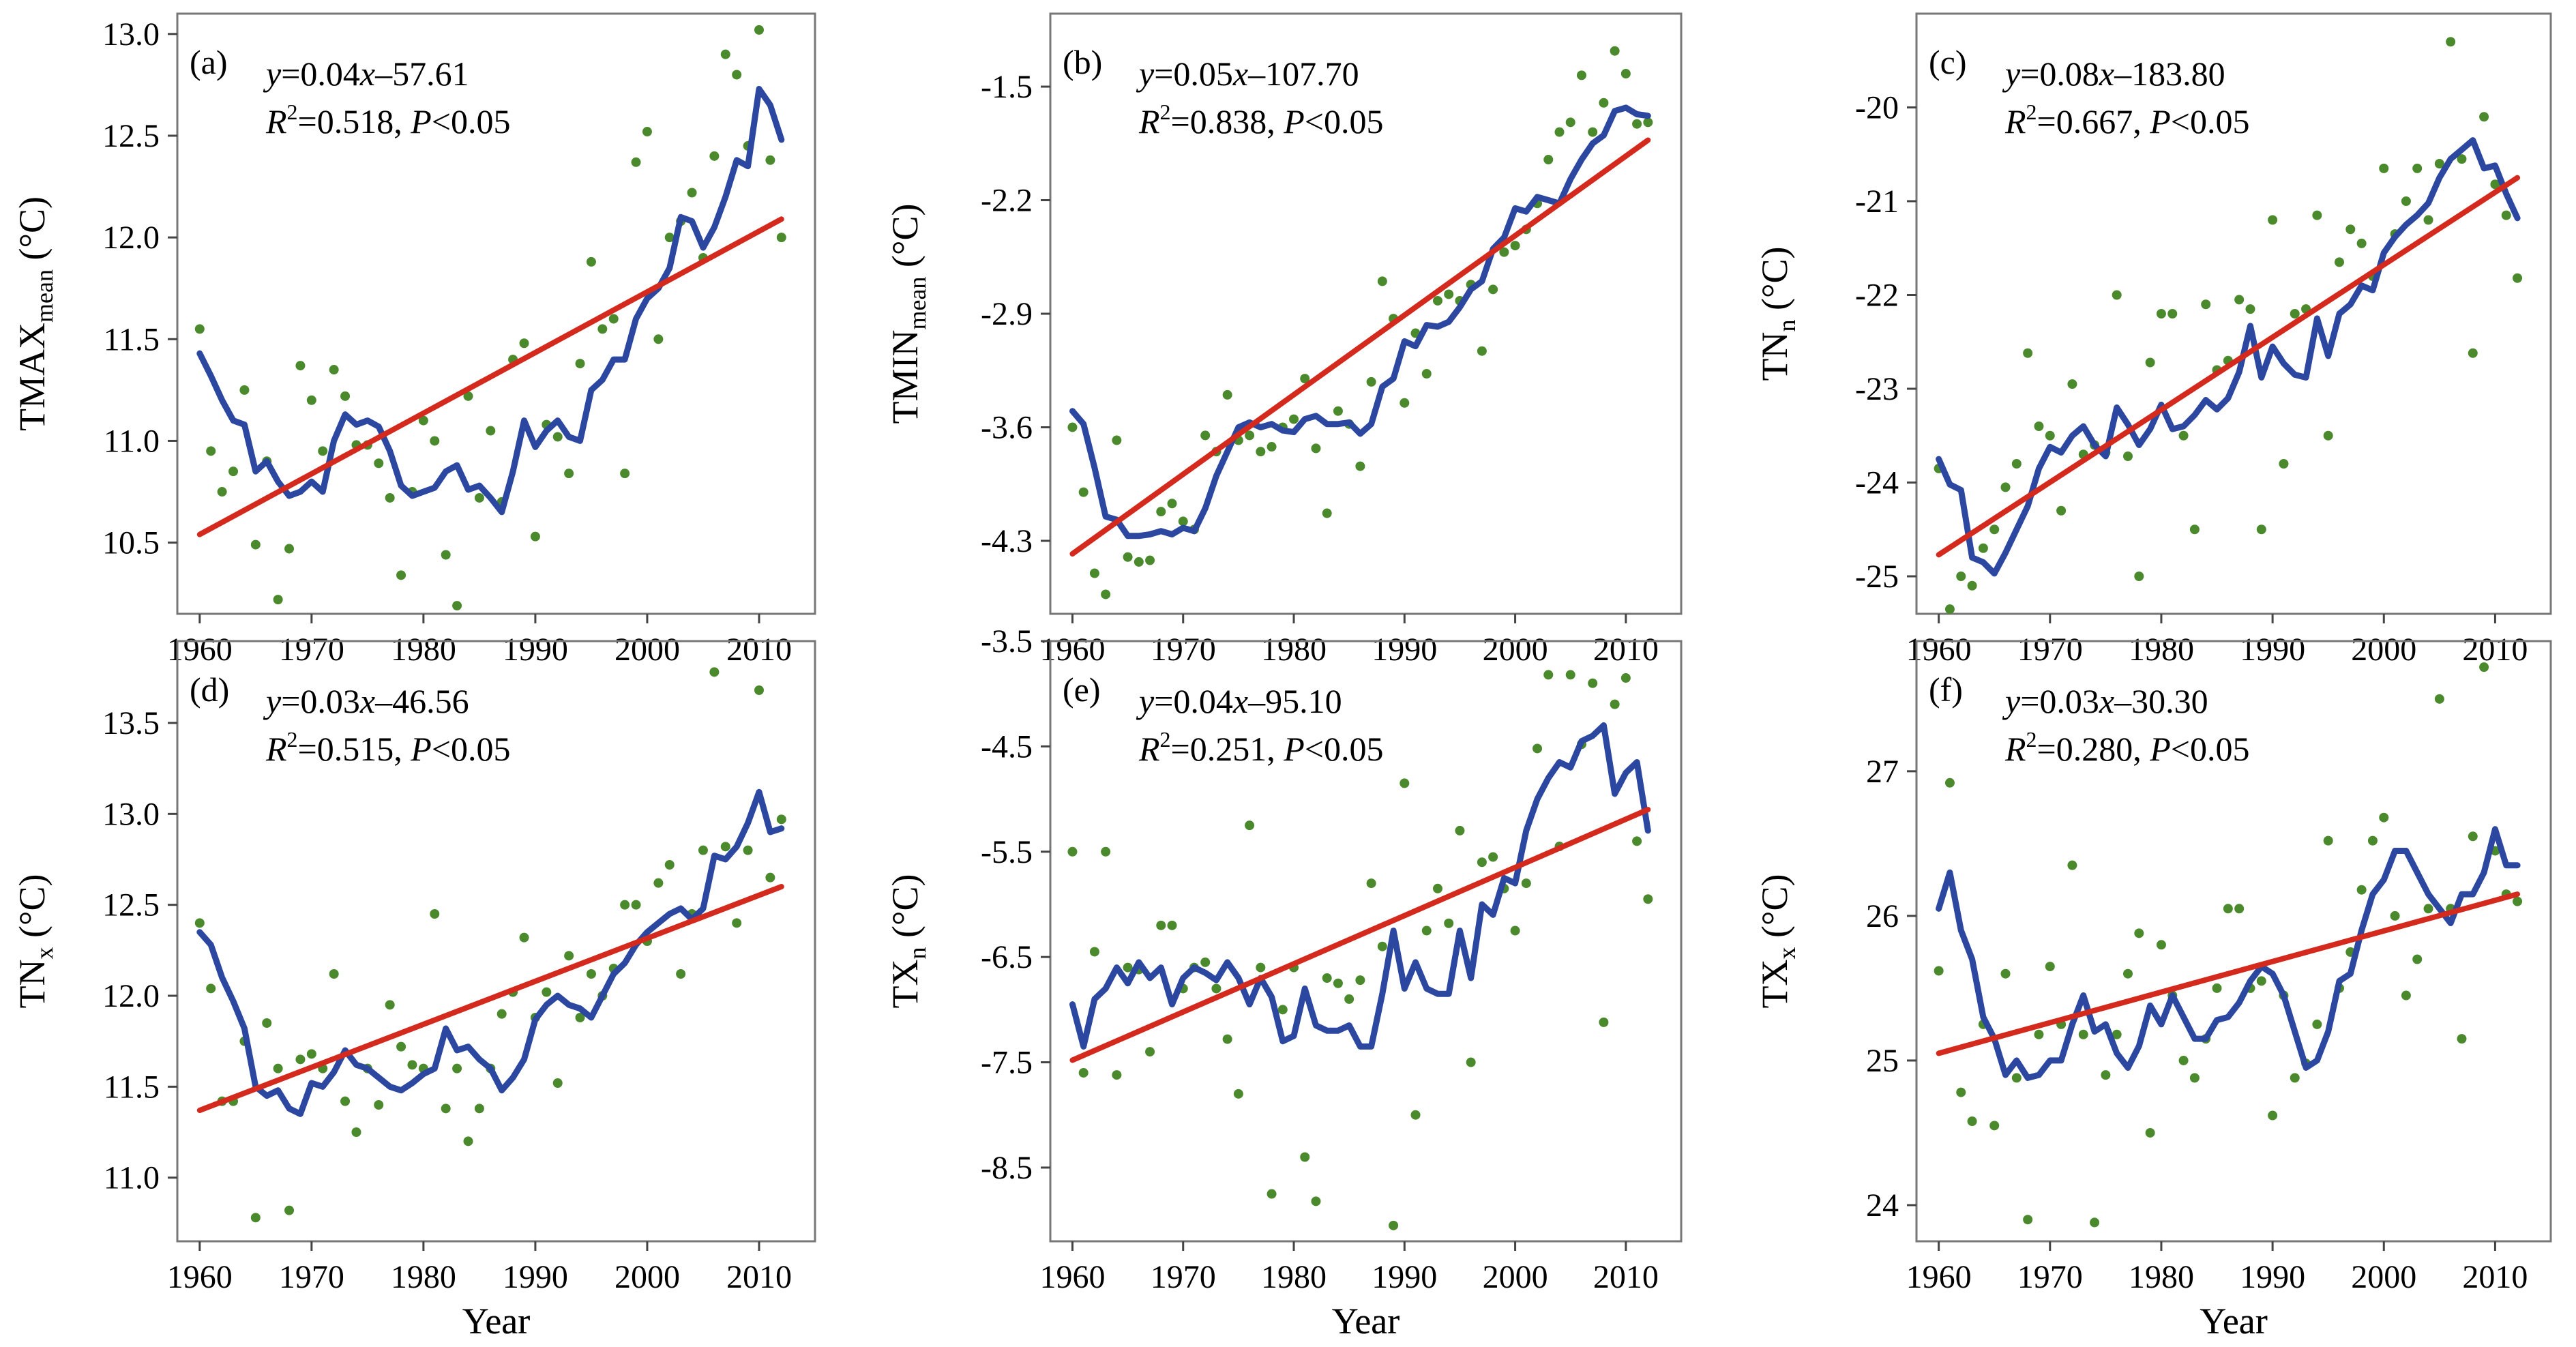 This screenshot has height=1347, width=2576. What do you see at coordinates (44, 296) in the screenshot?
I see `y-axis-title-subscript: mean` at bounding box center [44, 296].